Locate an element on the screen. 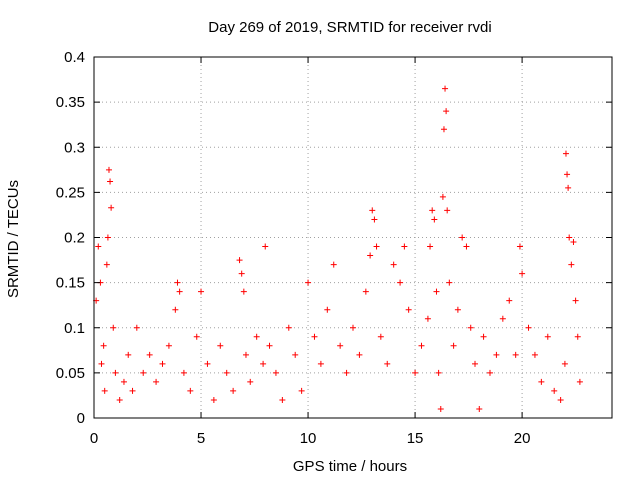  y-tick-label: 0.25 is located at coordinates (70, 192).